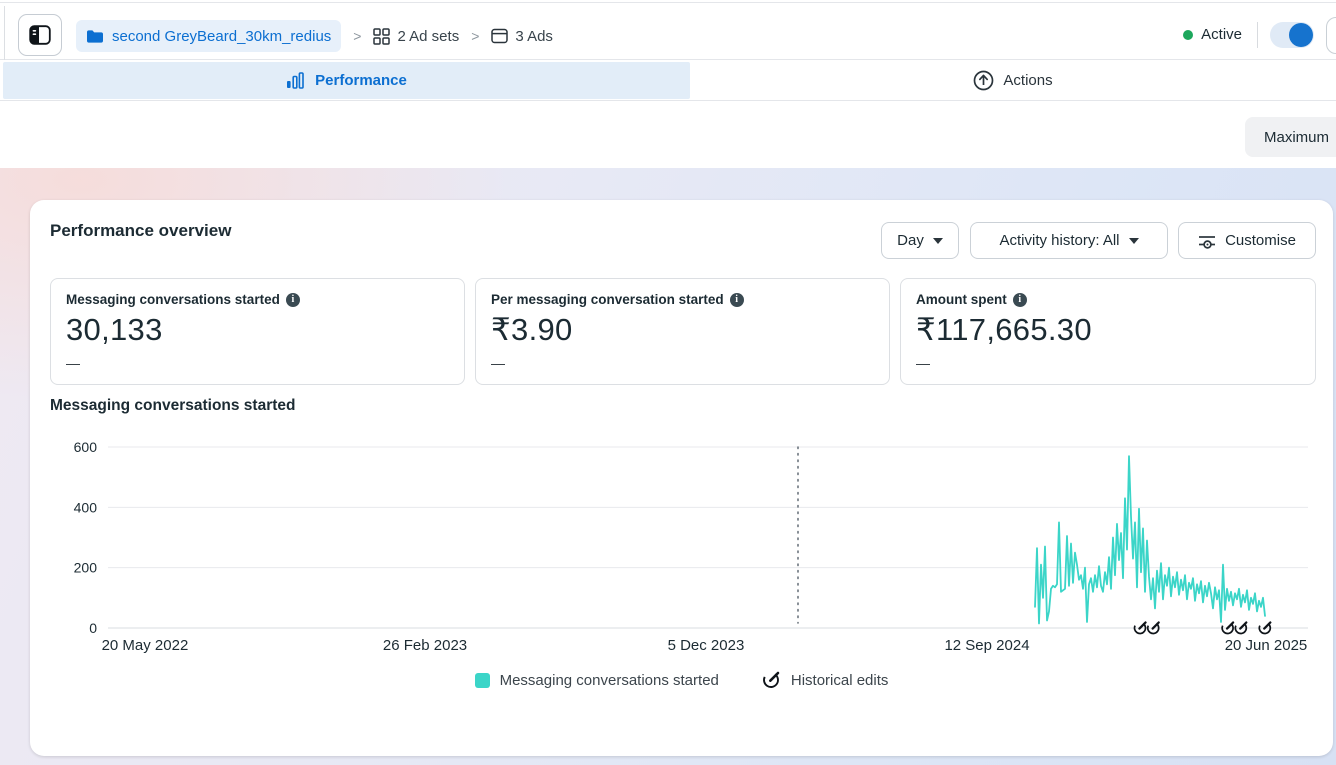 The image size is (1336, 765). I want to click on customise-settings-icon, so click(1207, 242).